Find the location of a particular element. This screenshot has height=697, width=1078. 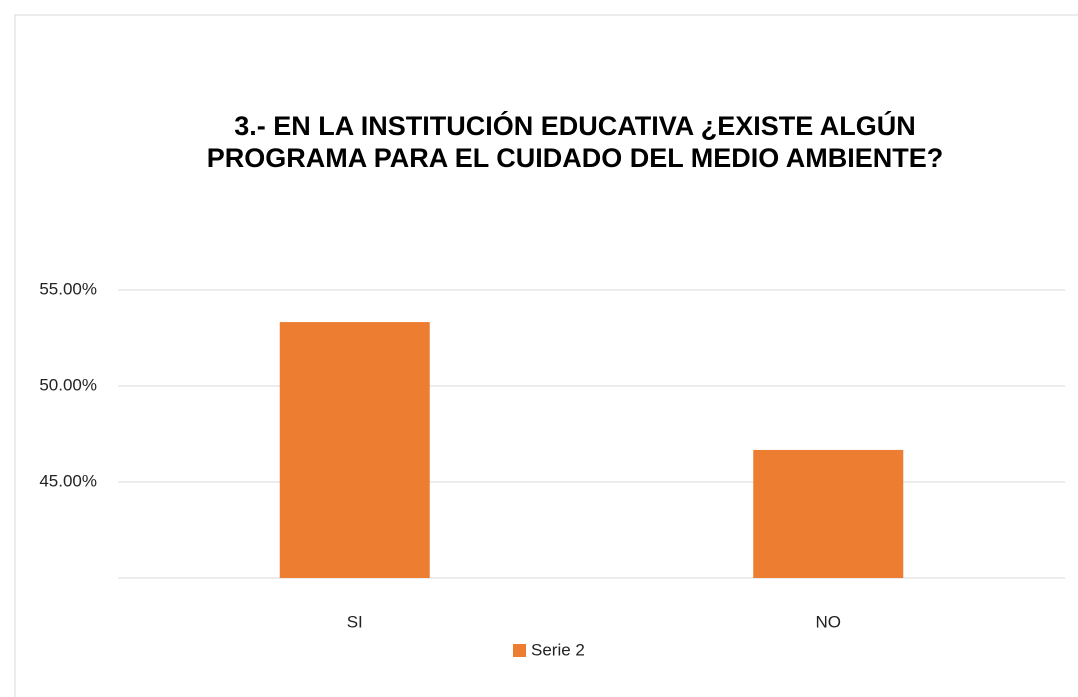

x-tick-label: NO is located at coordinates (829, 621).